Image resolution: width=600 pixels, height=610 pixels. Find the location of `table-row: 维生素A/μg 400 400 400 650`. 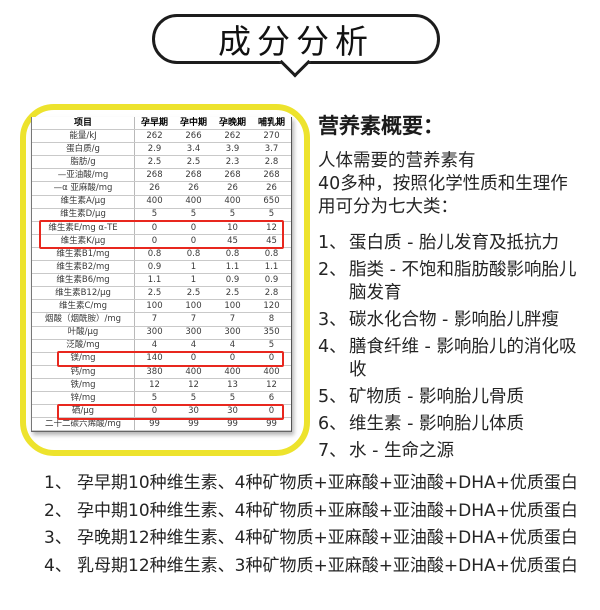

table-row: 维生素A/μg 400 400 400 650 is located at coordinates (161, 202).